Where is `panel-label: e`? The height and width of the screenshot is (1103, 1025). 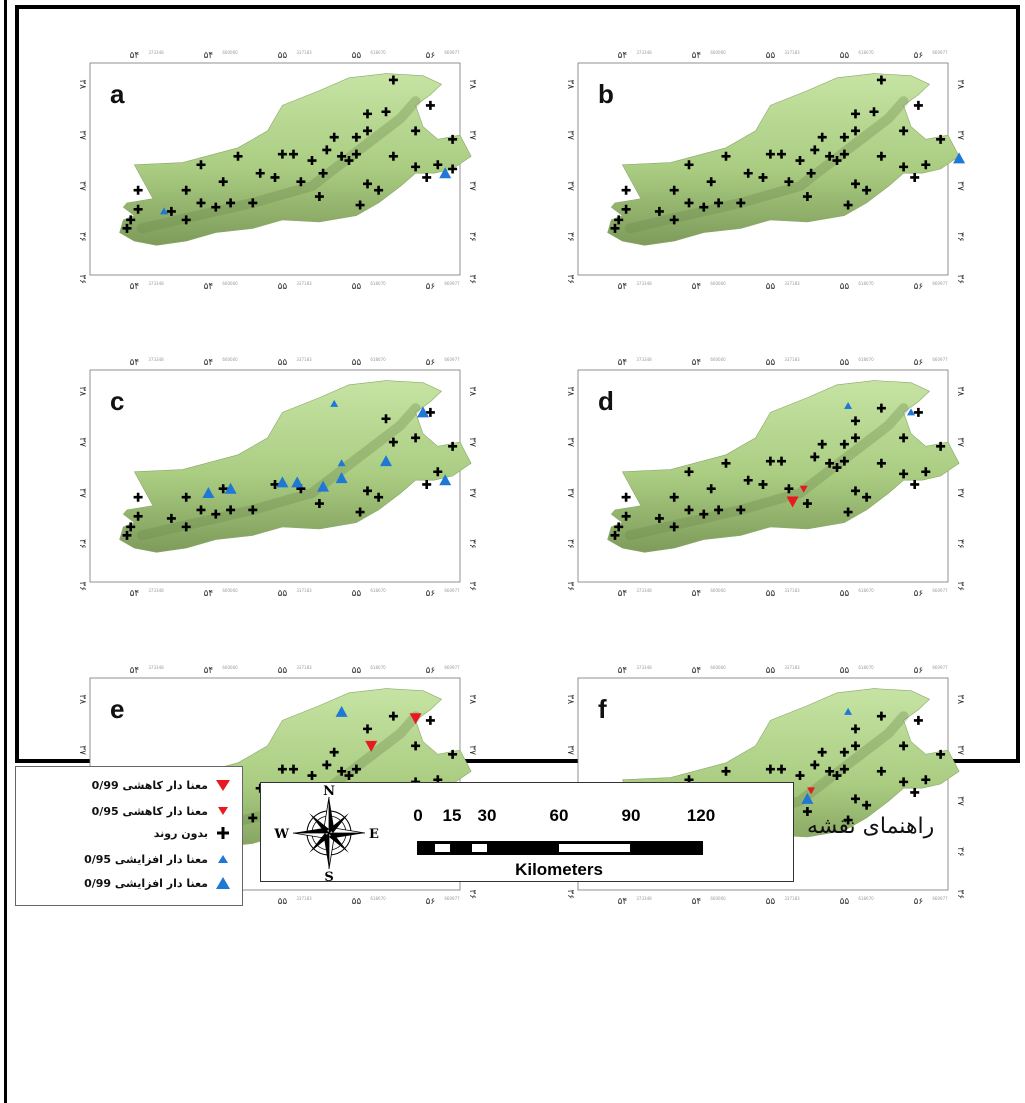 panel-label: e is located at coordinates (117, 709).